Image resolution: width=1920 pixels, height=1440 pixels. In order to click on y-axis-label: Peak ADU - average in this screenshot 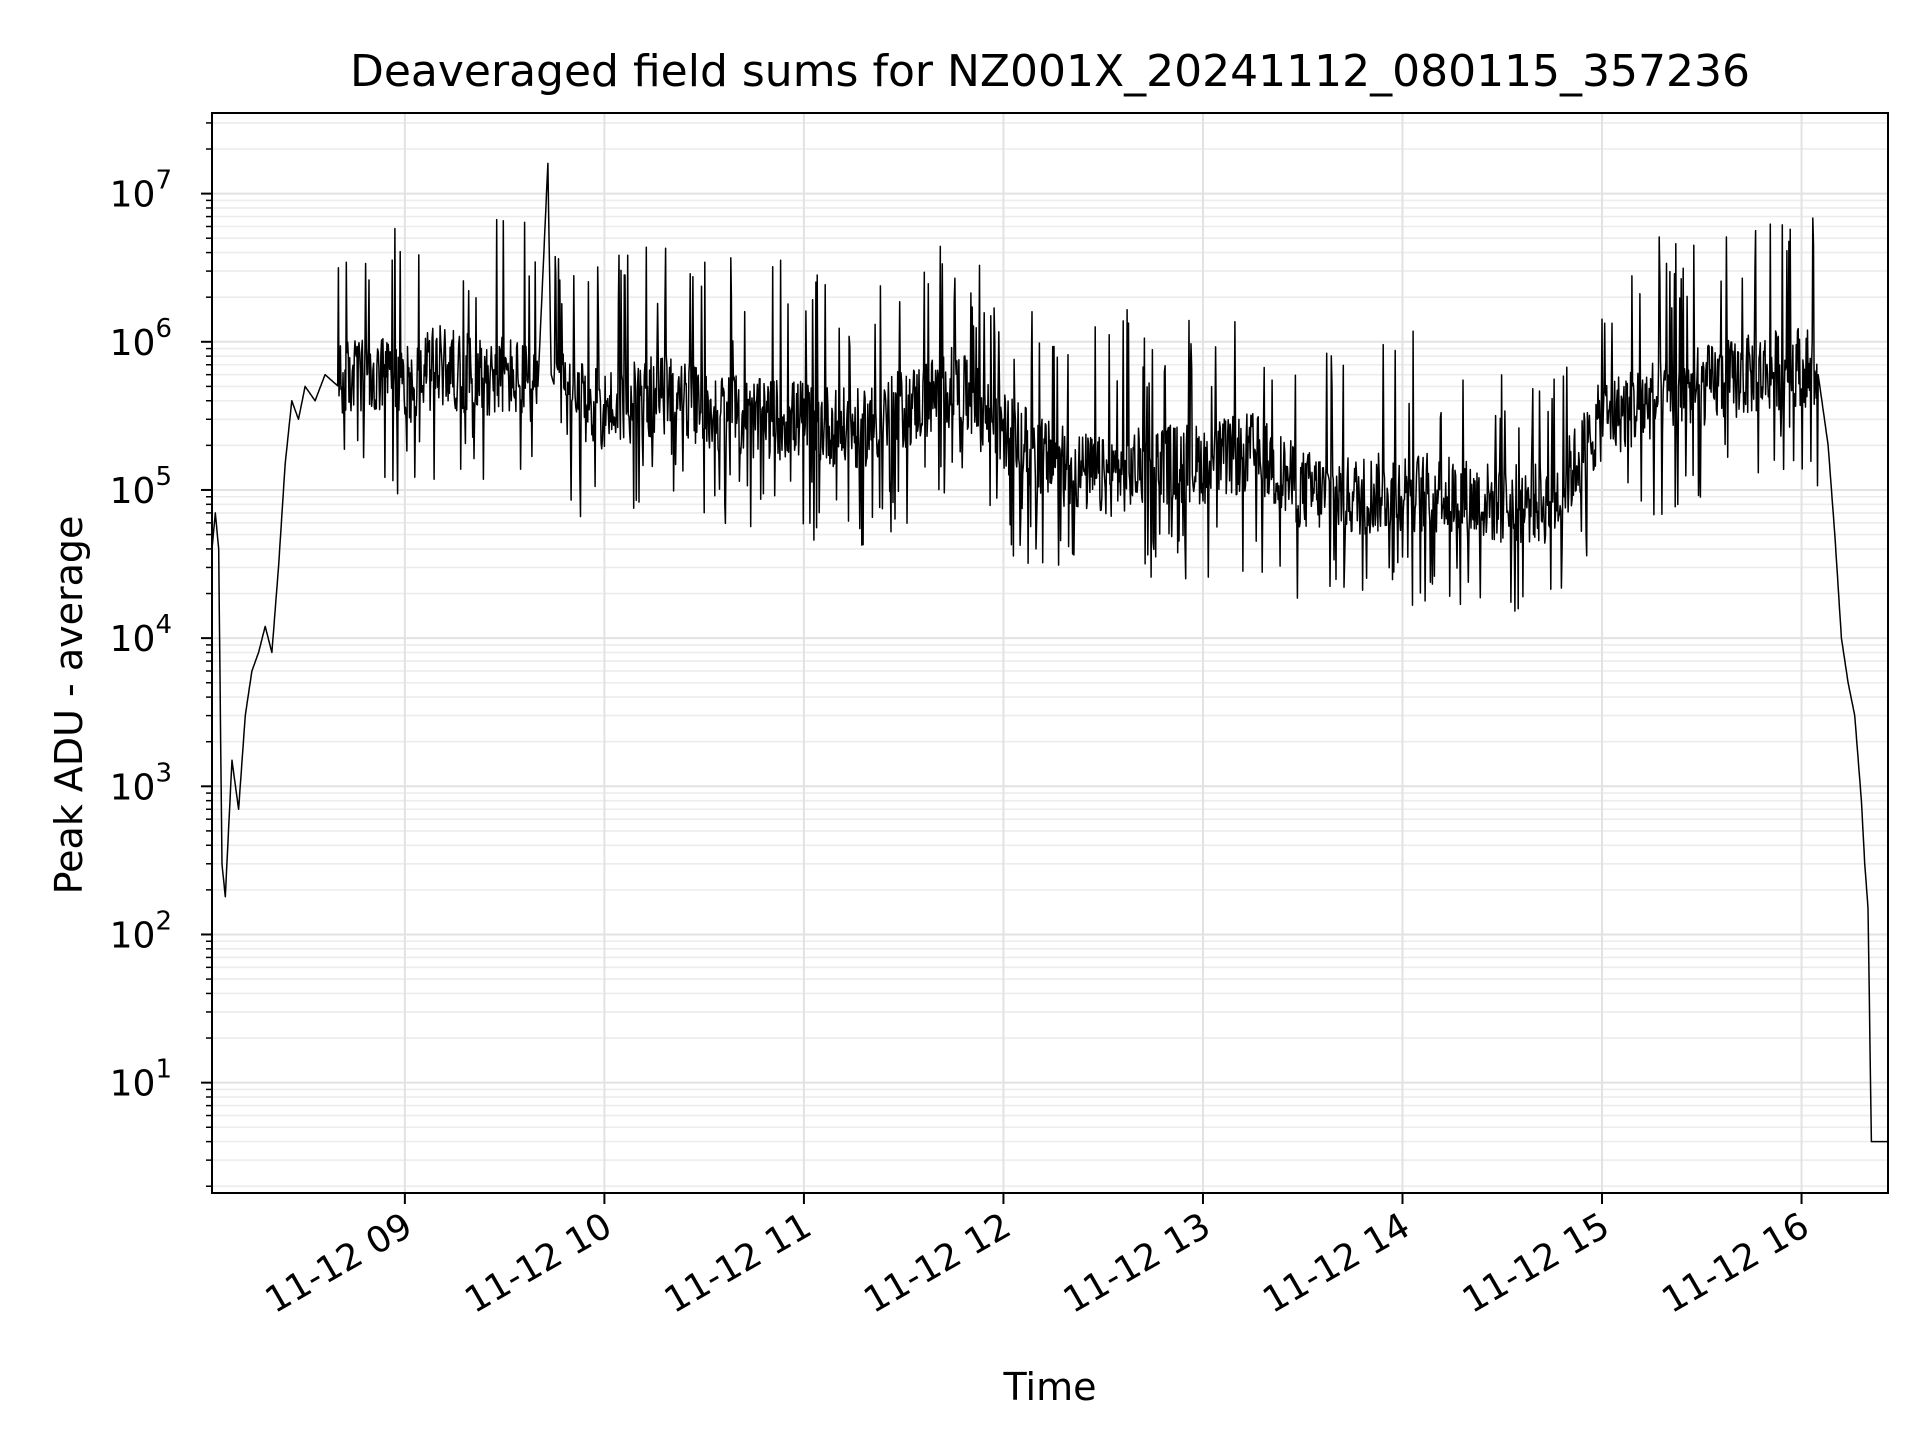, I will do `click(69, 705)`.